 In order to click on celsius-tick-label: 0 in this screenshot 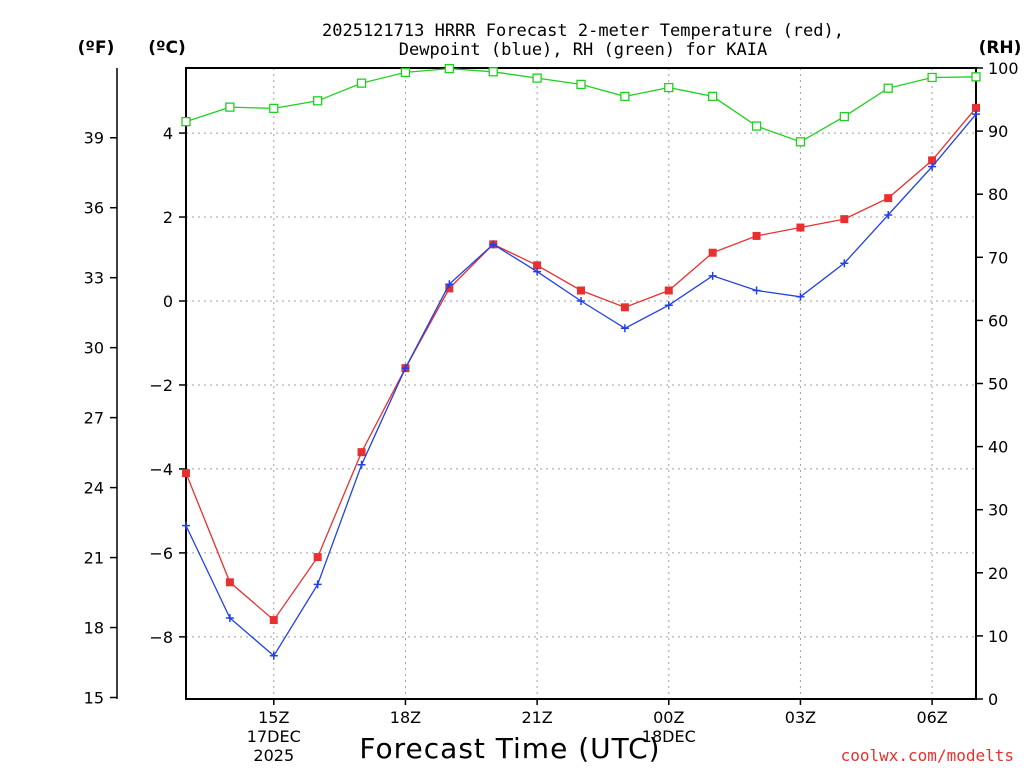, I will do `click(168, 301)`.